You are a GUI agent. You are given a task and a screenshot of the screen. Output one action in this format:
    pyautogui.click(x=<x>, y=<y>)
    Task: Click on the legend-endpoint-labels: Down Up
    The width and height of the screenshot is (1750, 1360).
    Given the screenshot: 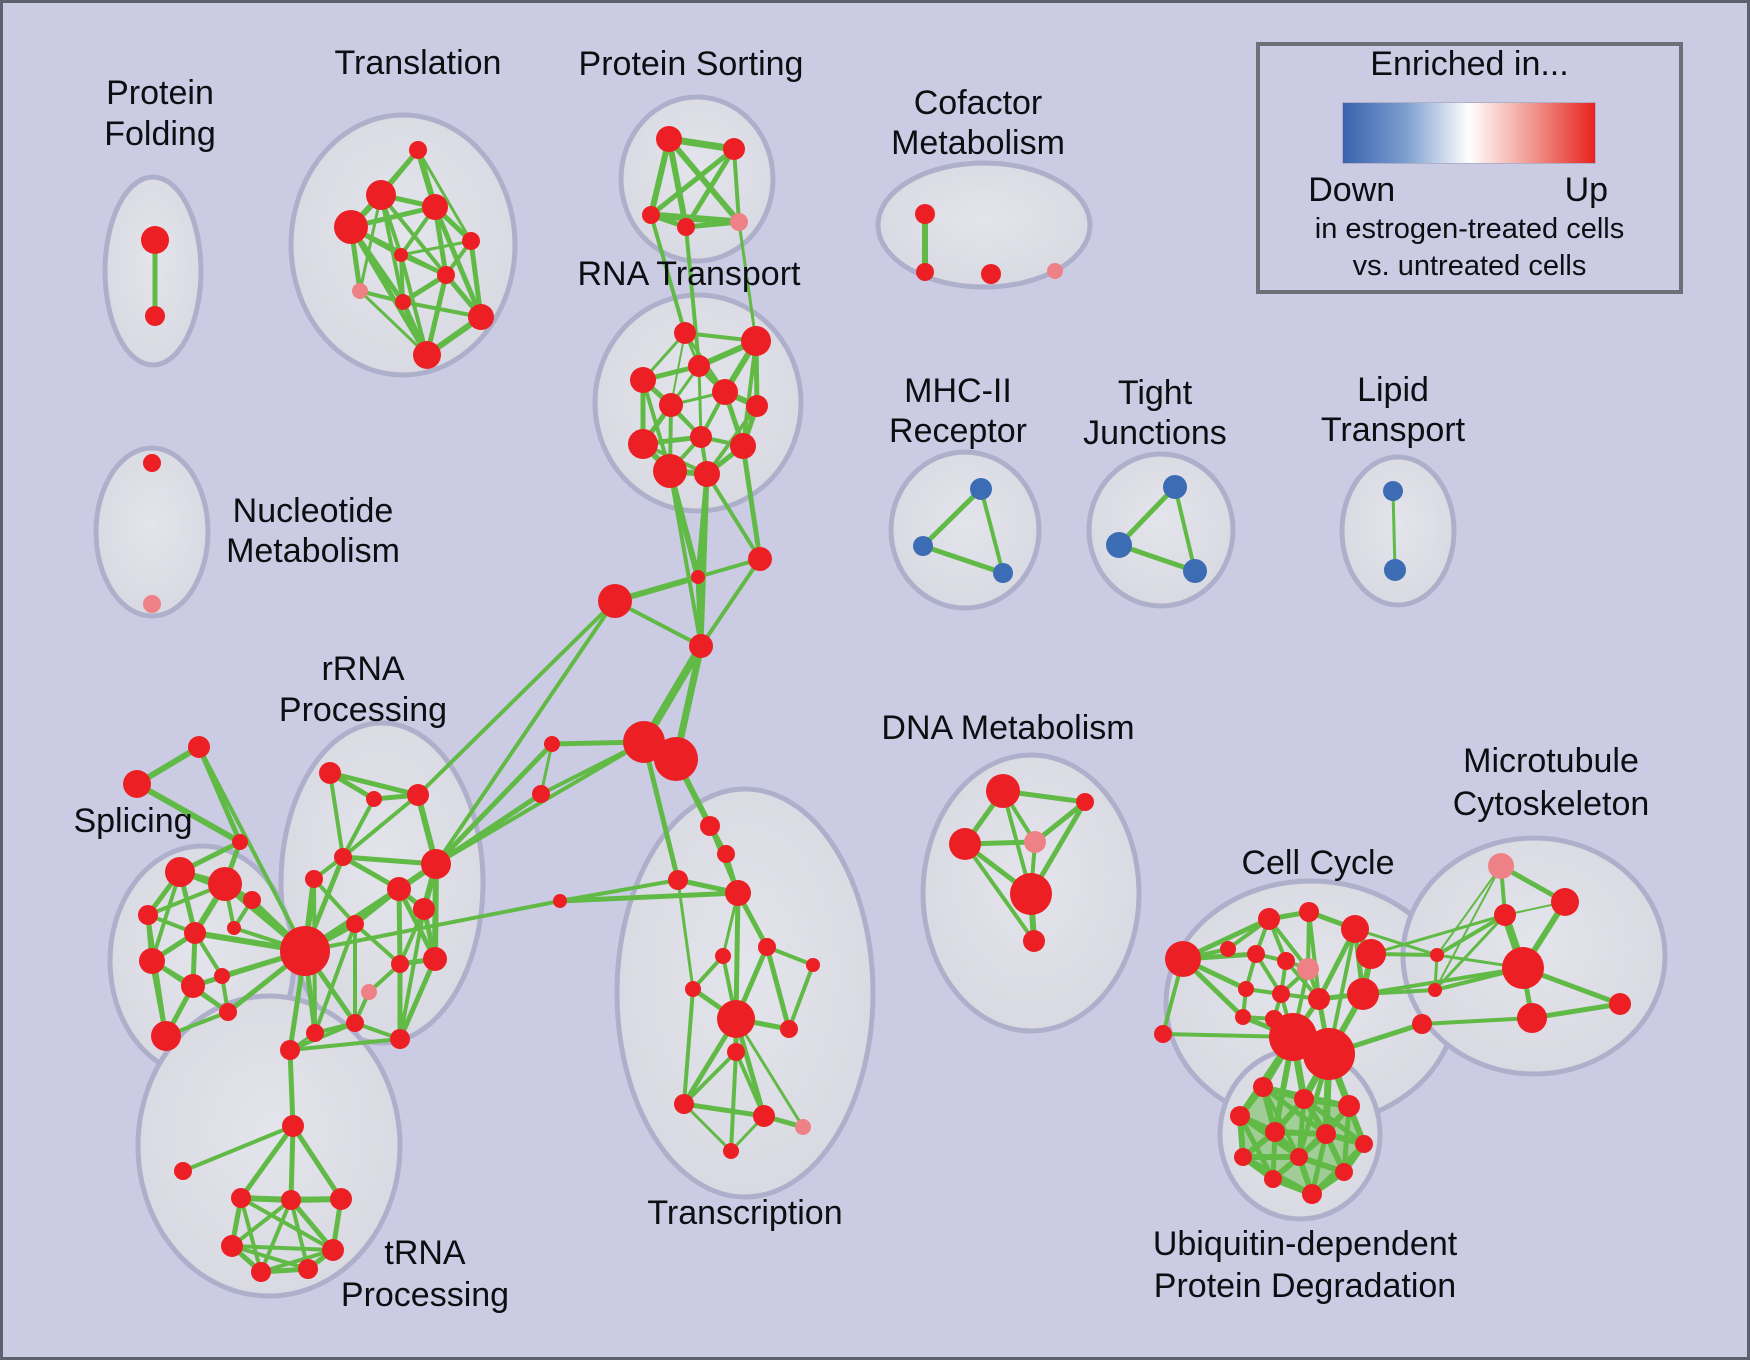 What is the action you would take?
    pyautogui.click(x=1458, y=191)
    